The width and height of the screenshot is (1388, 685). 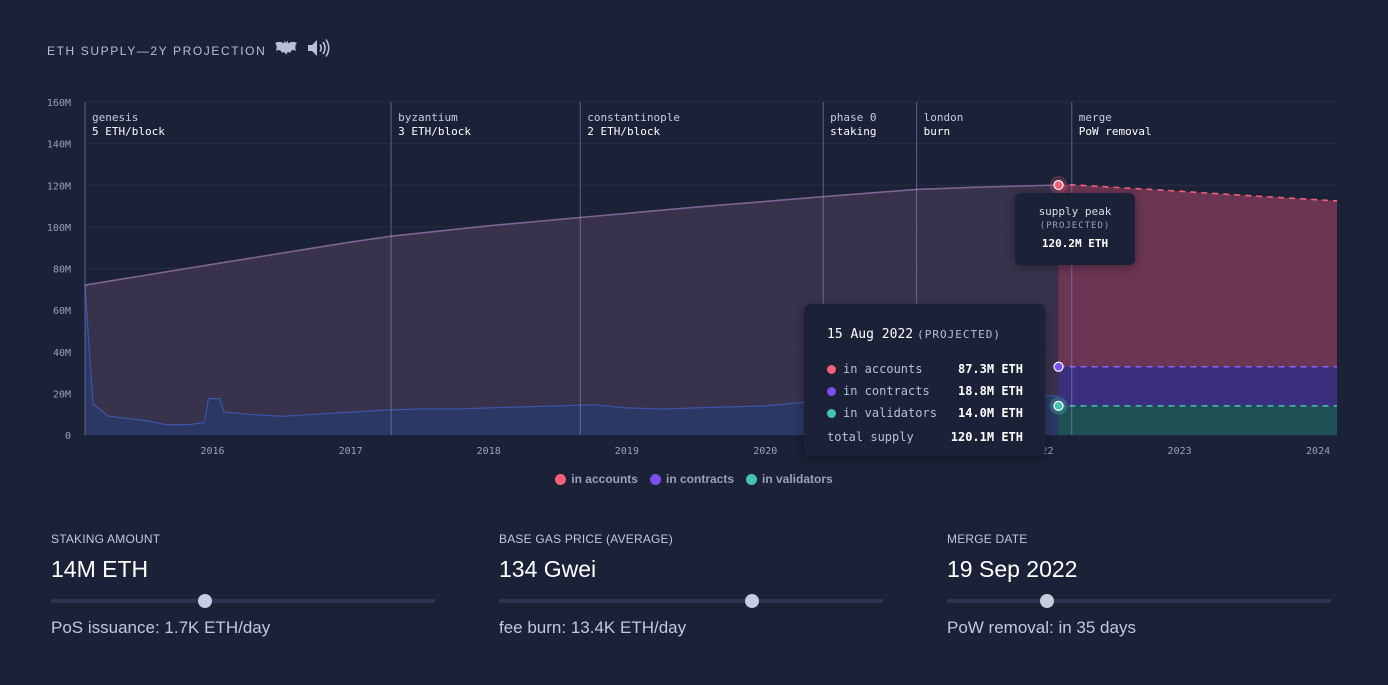 What do you see at coordinates (68, 436) in the screenshot?
I see `y-tick-label: 0` at bounding box center [68, 436].